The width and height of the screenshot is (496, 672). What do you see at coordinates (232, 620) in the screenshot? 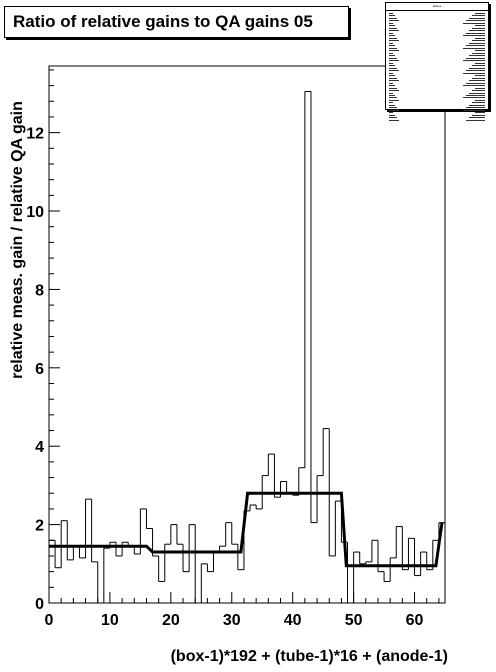
I see `x-tick-label: 30` at bounding box center [232, 620].